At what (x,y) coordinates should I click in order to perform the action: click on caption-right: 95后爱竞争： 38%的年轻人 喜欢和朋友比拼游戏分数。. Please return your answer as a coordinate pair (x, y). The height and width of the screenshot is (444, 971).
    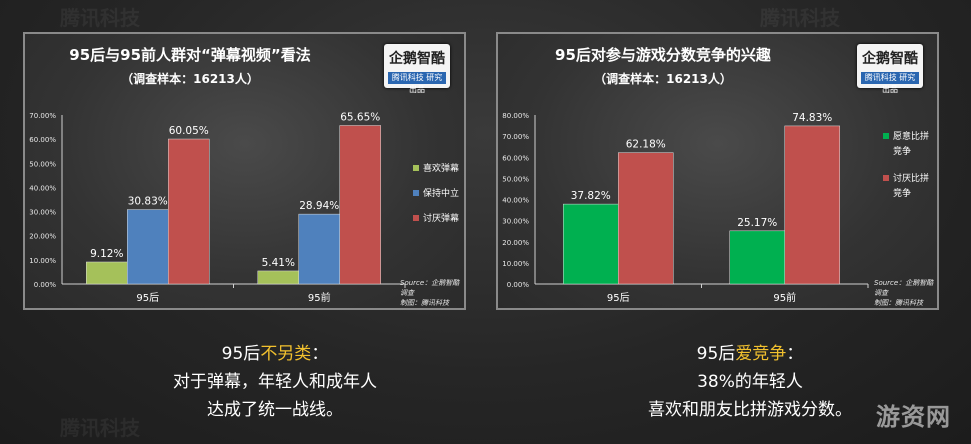
    Looking at the image, I should click on (750, 382).